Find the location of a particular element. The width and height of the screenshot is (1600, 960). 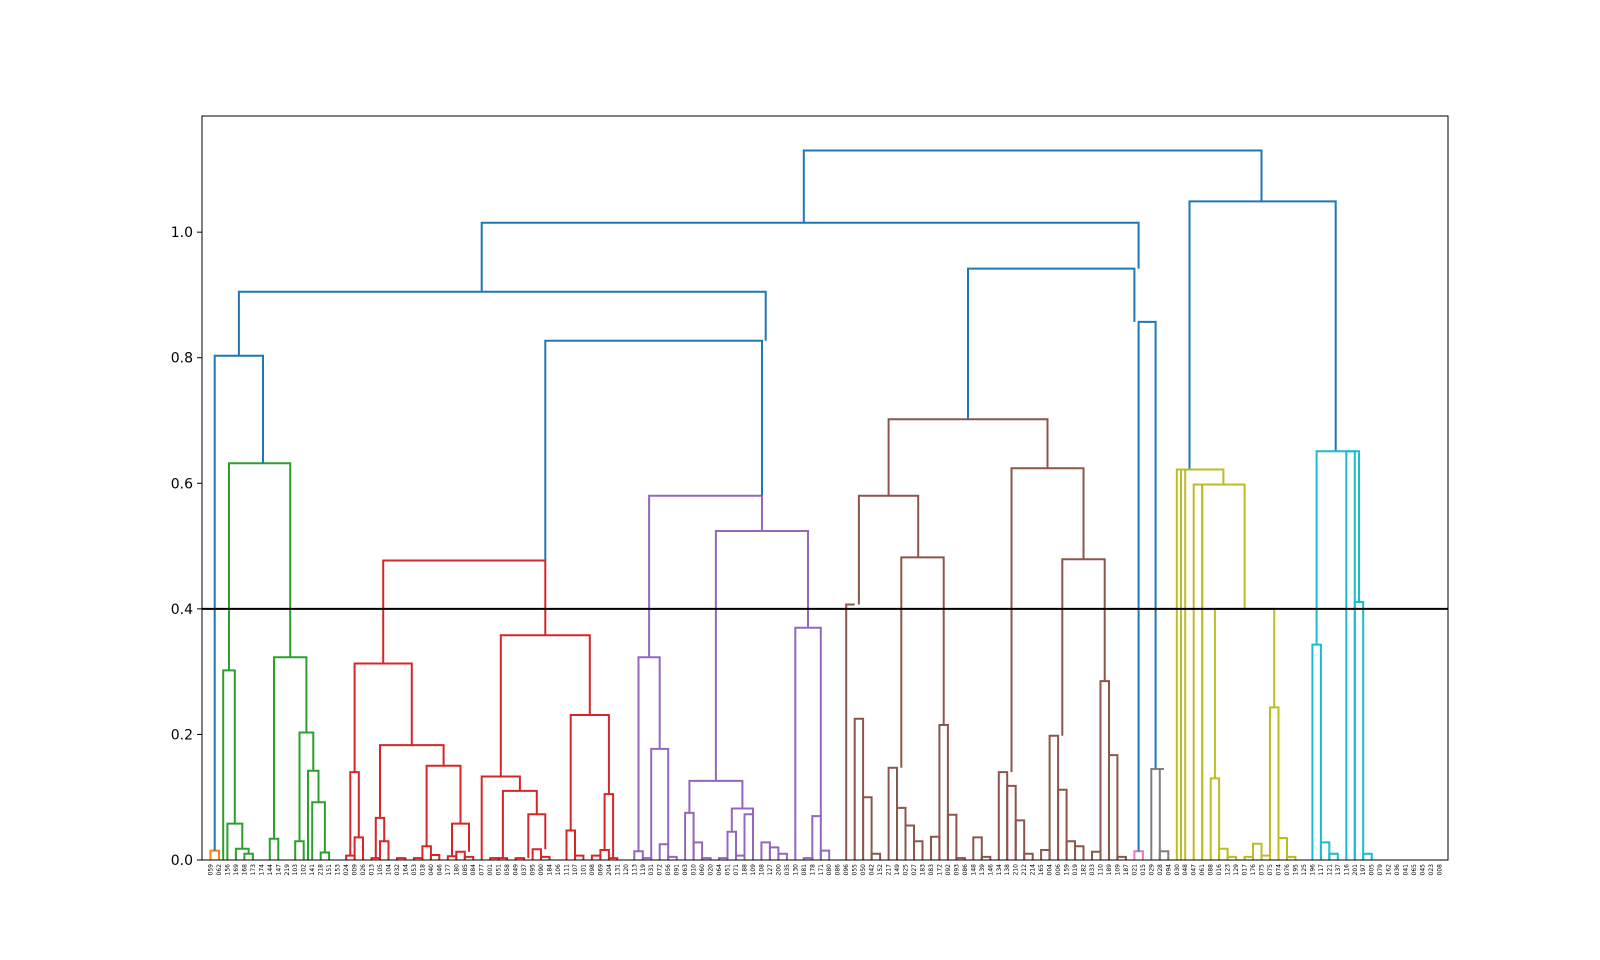

leaf-label: 169 is located at coordinates (236, 870).